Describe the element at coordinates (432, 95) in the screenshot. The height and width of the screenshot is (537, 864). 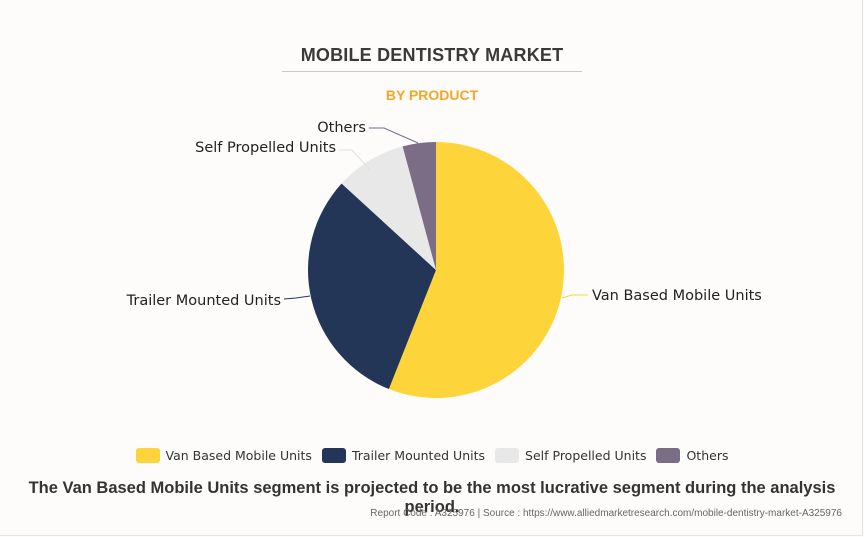
I see `chart-subtitle: BY PRODUCT` at that location.